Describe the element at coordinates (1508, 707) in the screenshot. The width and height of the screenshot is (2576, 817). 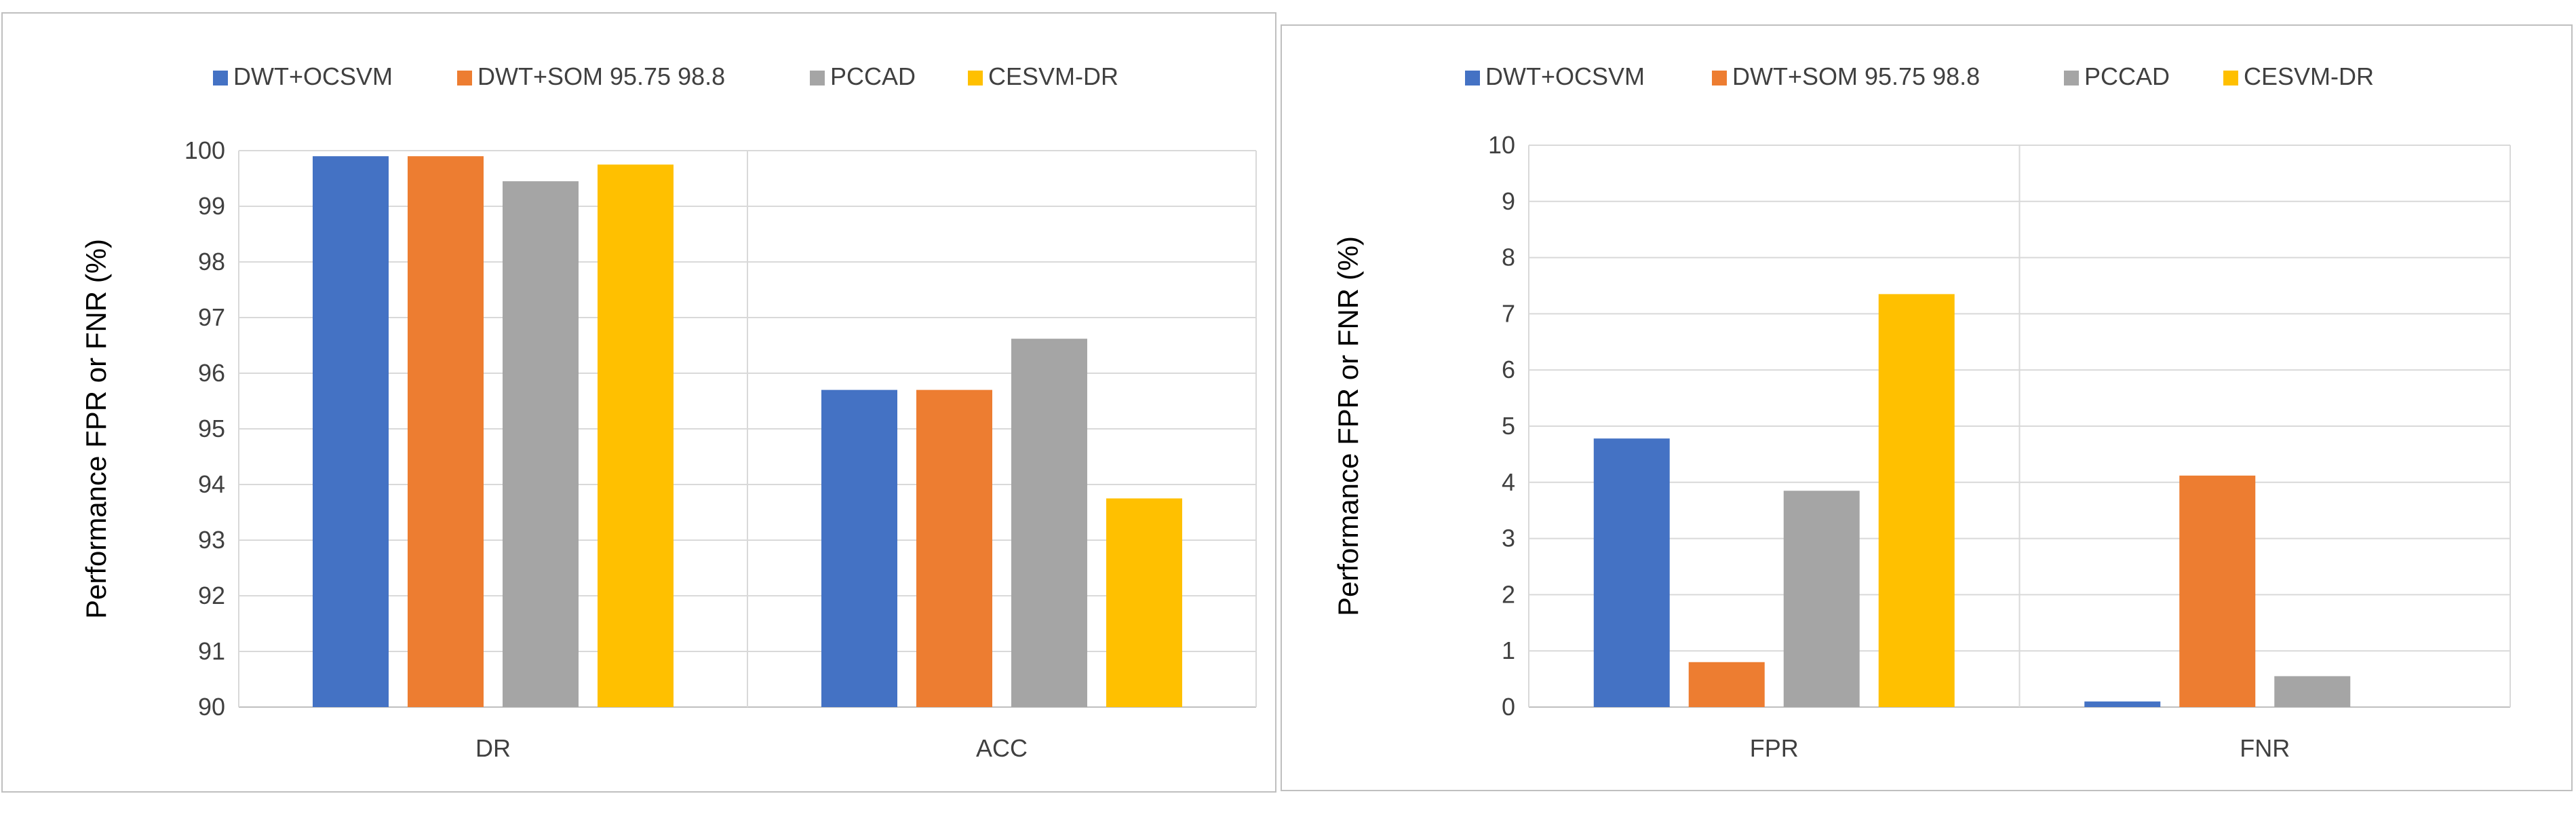
I see `y-tick-label: 0` at that location.